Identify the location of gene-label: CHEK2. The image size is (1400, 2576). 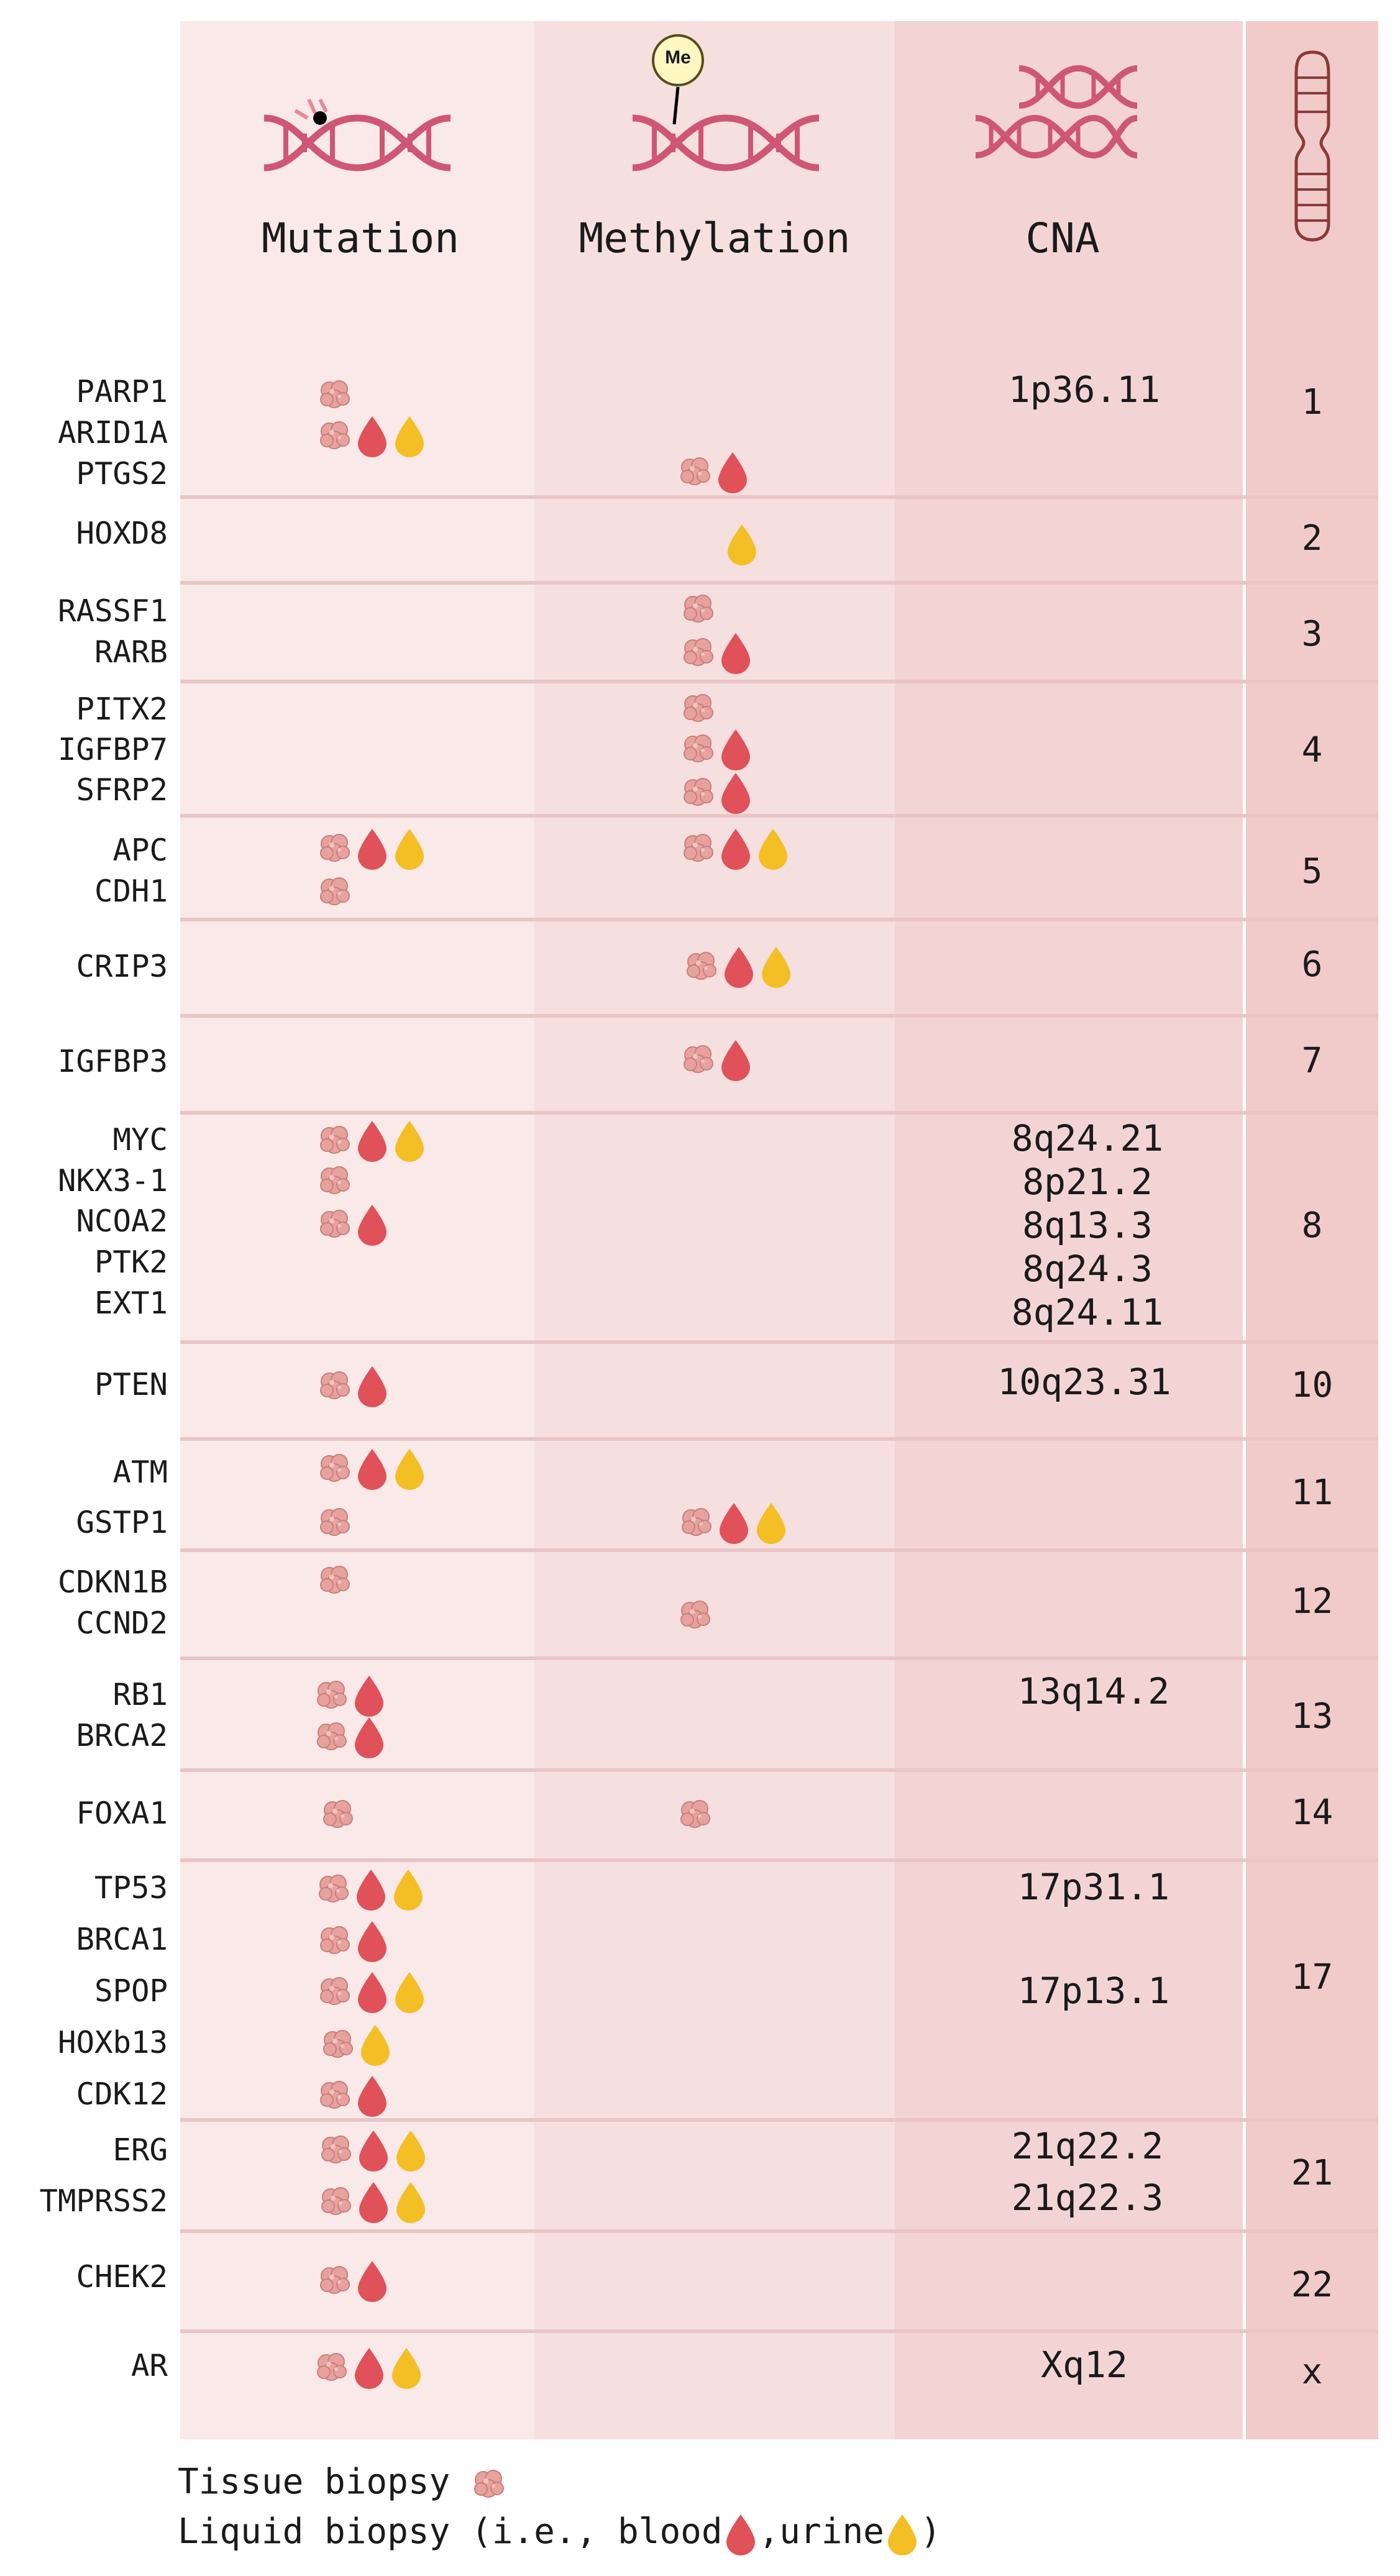
(122, 2277).